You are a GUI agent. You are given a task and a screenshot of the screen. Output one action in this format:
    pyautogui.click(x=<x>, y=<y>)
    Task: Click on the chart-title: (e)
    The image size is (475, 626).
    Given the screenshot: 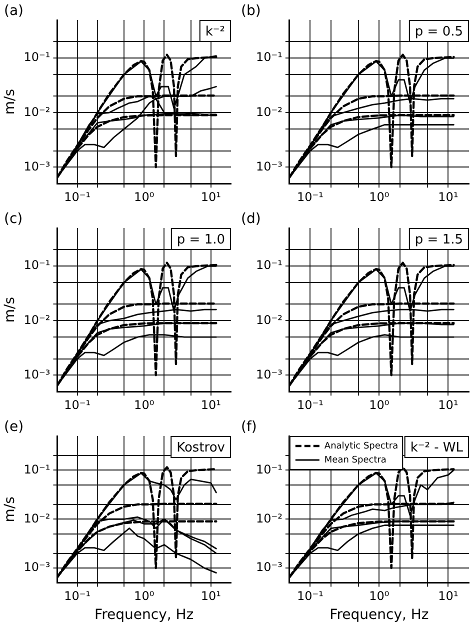 What is the action you would take?
    pyautogui.click(x=14, y=427)
    